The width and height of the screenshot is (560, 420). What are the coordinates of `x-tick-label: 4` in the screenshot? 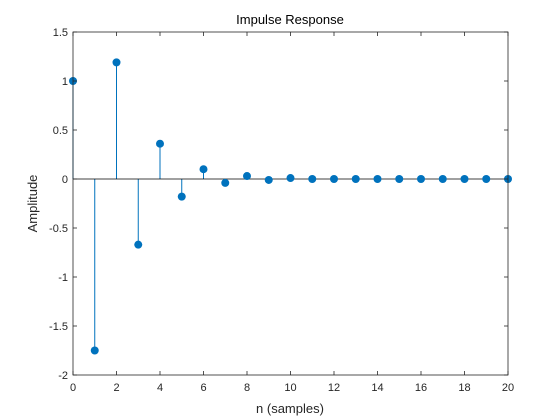 It's located at (160, 388).